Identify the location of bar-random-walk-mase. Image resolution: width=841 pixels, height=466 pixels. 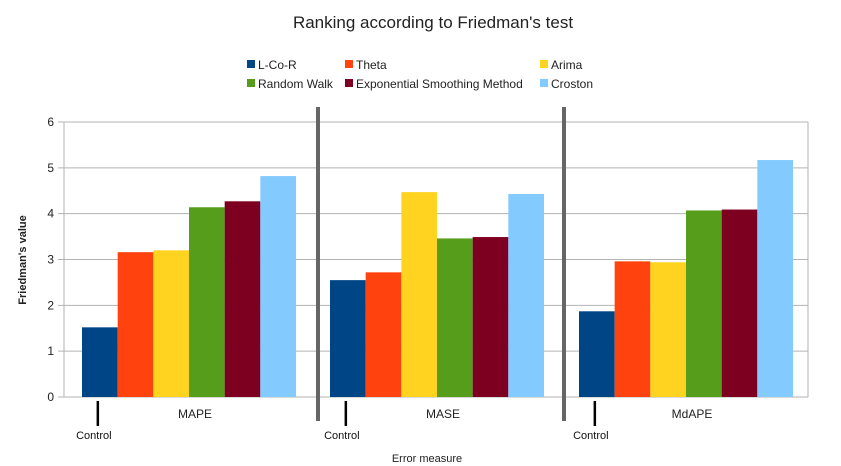
(455, 317).